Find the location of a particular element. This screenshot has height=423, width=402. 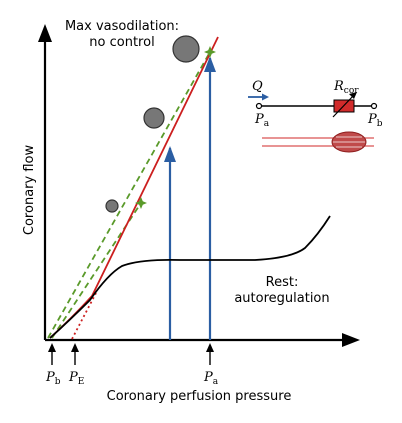

inset-pb-label: Pb is located at coordinates (375, 120).